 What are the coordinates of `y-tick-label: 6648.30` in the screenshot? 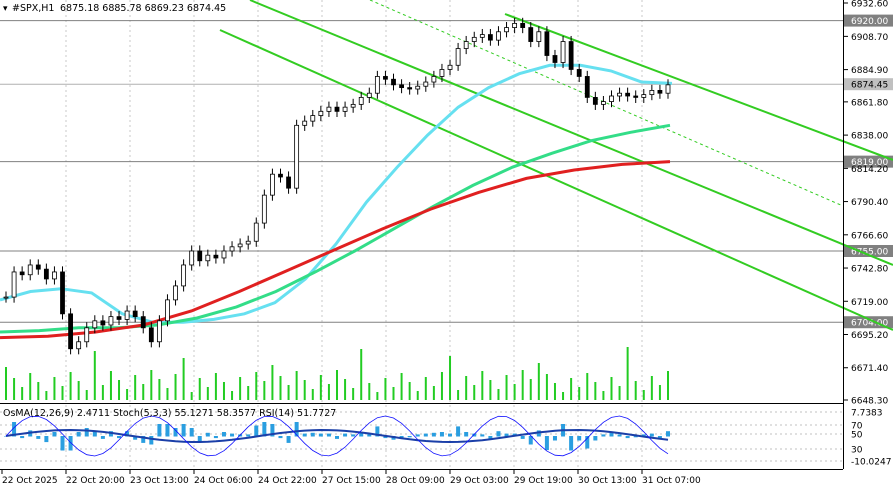 It's located at (869, 402).